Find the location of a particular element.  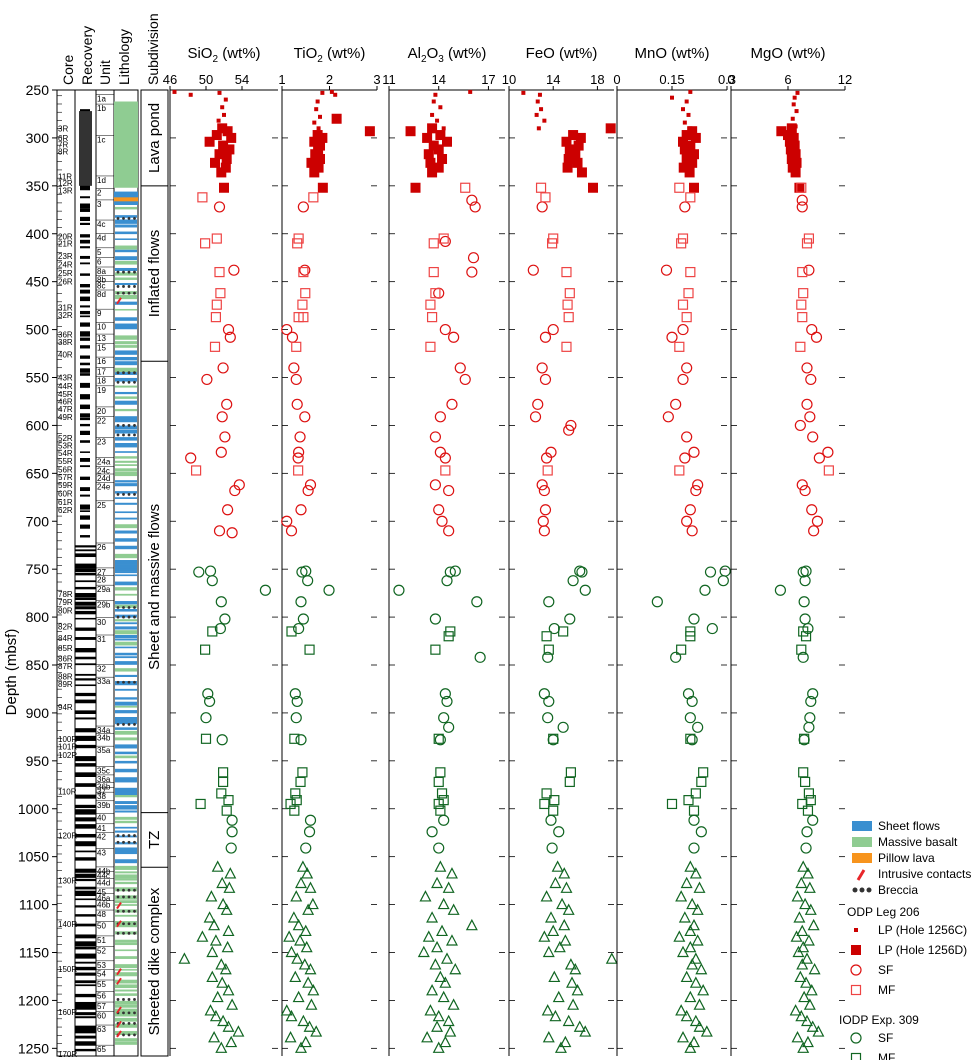

unit-column-header: Unit is located at coordinates (105, 72).